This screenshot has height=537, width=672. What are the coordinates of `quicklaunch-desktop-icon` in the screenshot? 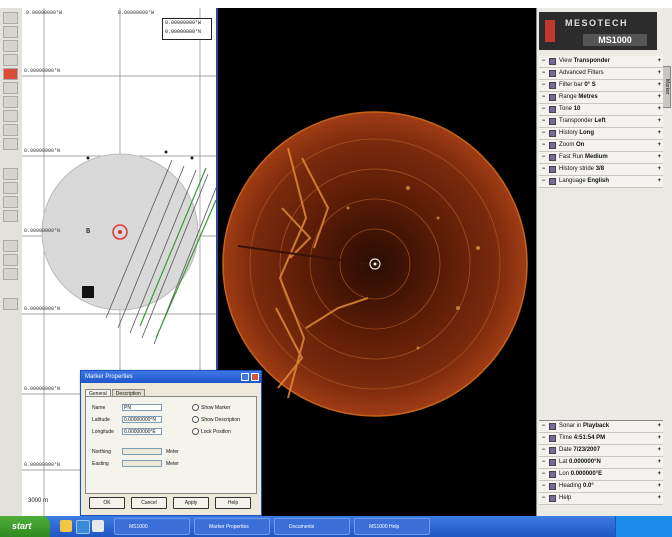 It's located at (98, 526).